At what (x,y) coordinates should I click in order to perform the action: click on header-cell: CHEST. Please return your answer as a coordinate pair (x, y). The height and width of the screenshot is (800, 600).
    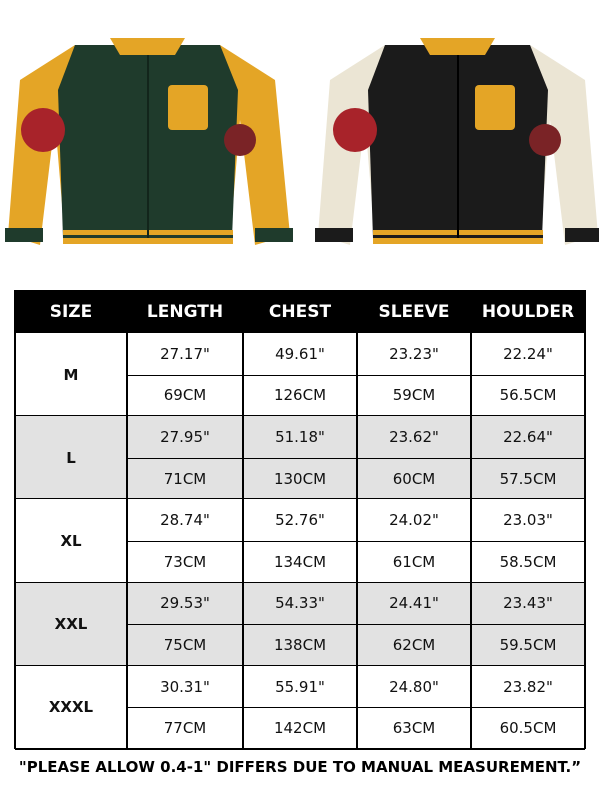
    Looking at the image, I should click on (300, 311).